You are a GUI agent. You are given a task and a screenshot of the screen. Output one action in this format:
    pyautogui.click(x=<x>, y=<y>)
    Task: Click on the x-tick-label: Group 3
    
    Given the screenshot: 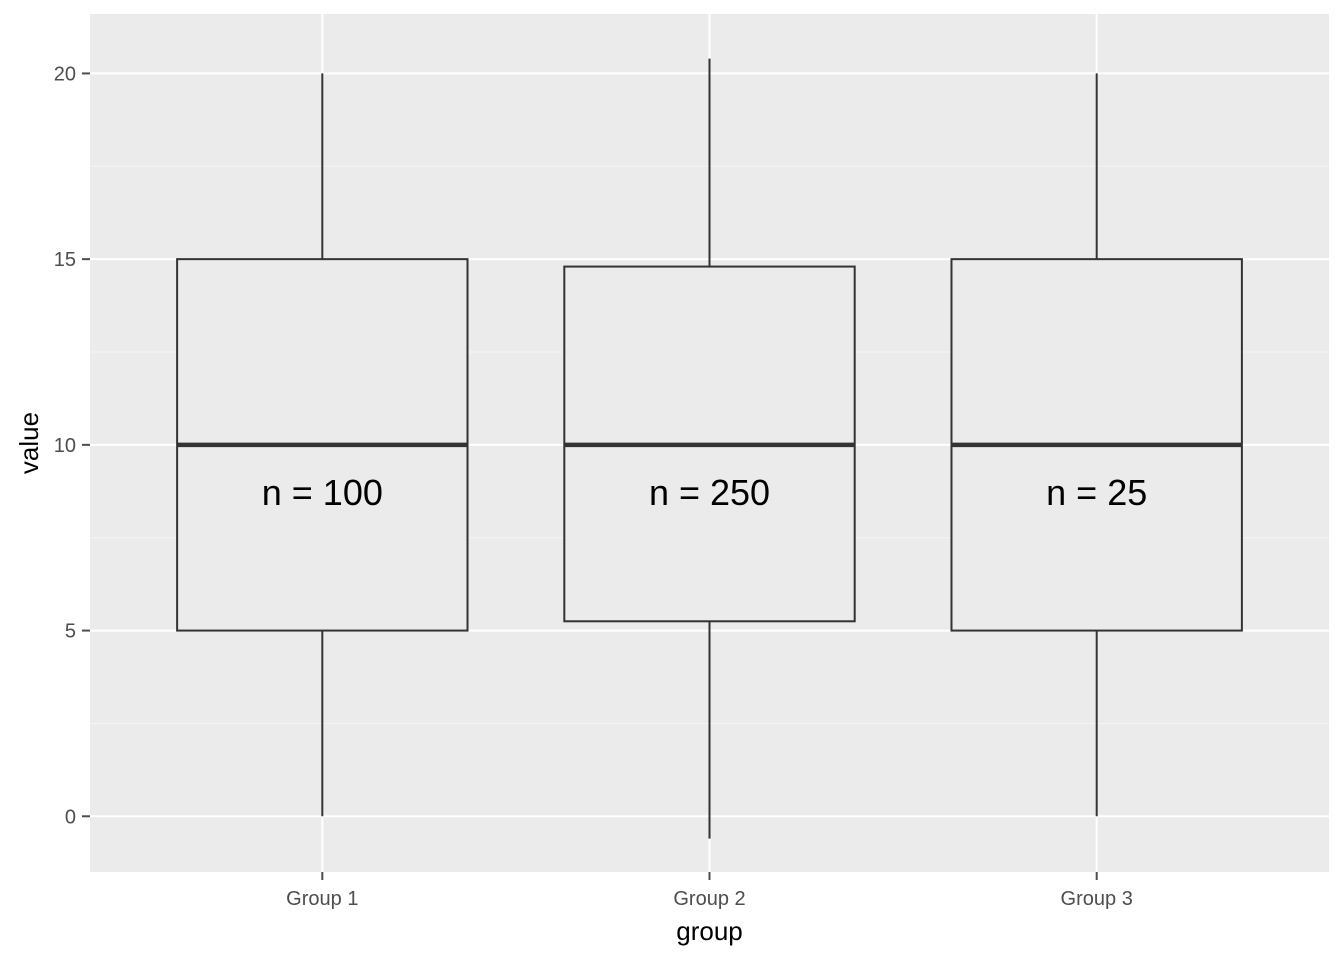 What is the action you would take?
    pyautogui.click(x=1097, y=899)
    